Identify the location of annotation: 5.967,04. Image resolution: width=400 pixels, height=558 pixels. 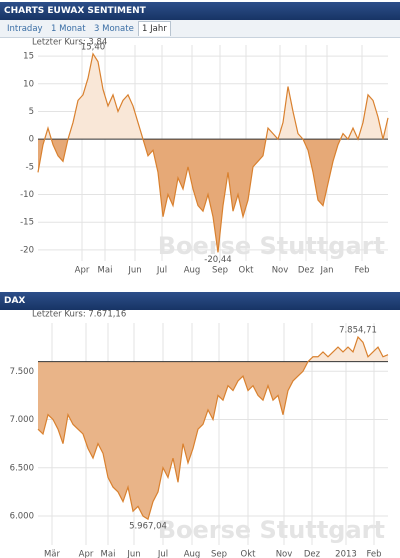
(148, 527).